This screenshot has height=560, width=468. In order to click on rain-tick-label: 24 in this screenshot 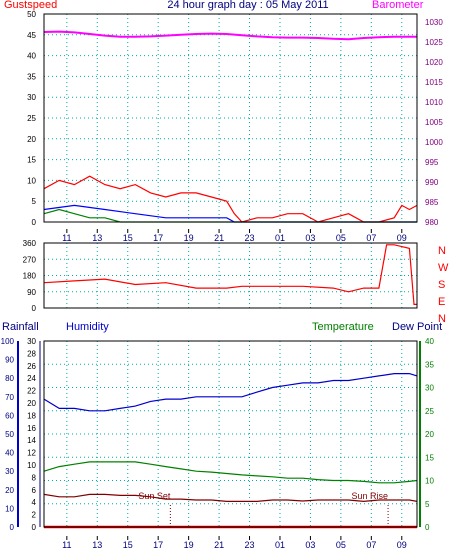, I will do `click(31, 378)`.